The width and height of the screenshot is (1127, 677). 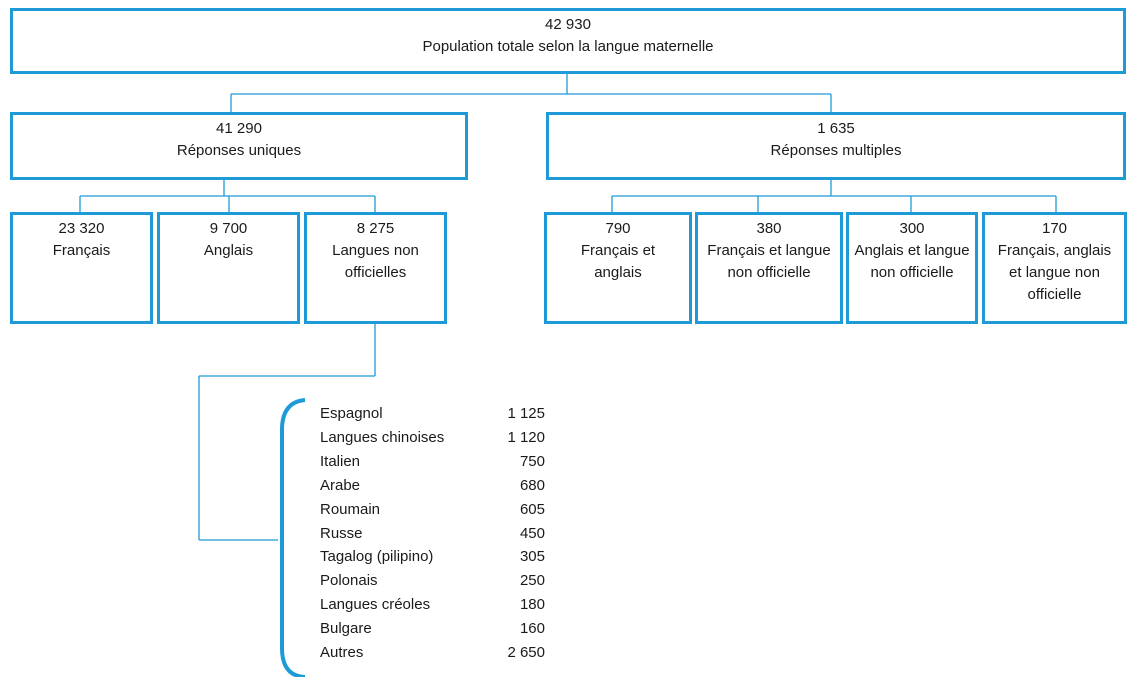 I want to click on language-name: Autres, so click(x=342, y=653).